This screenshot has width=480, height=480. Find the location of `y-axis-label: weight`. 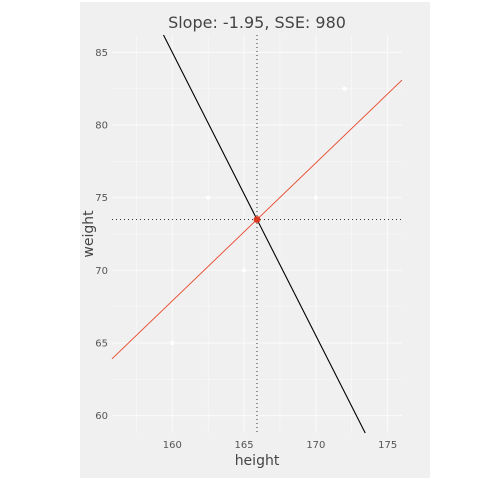

y-axis-label: weight is located at coordinates (89, 234).